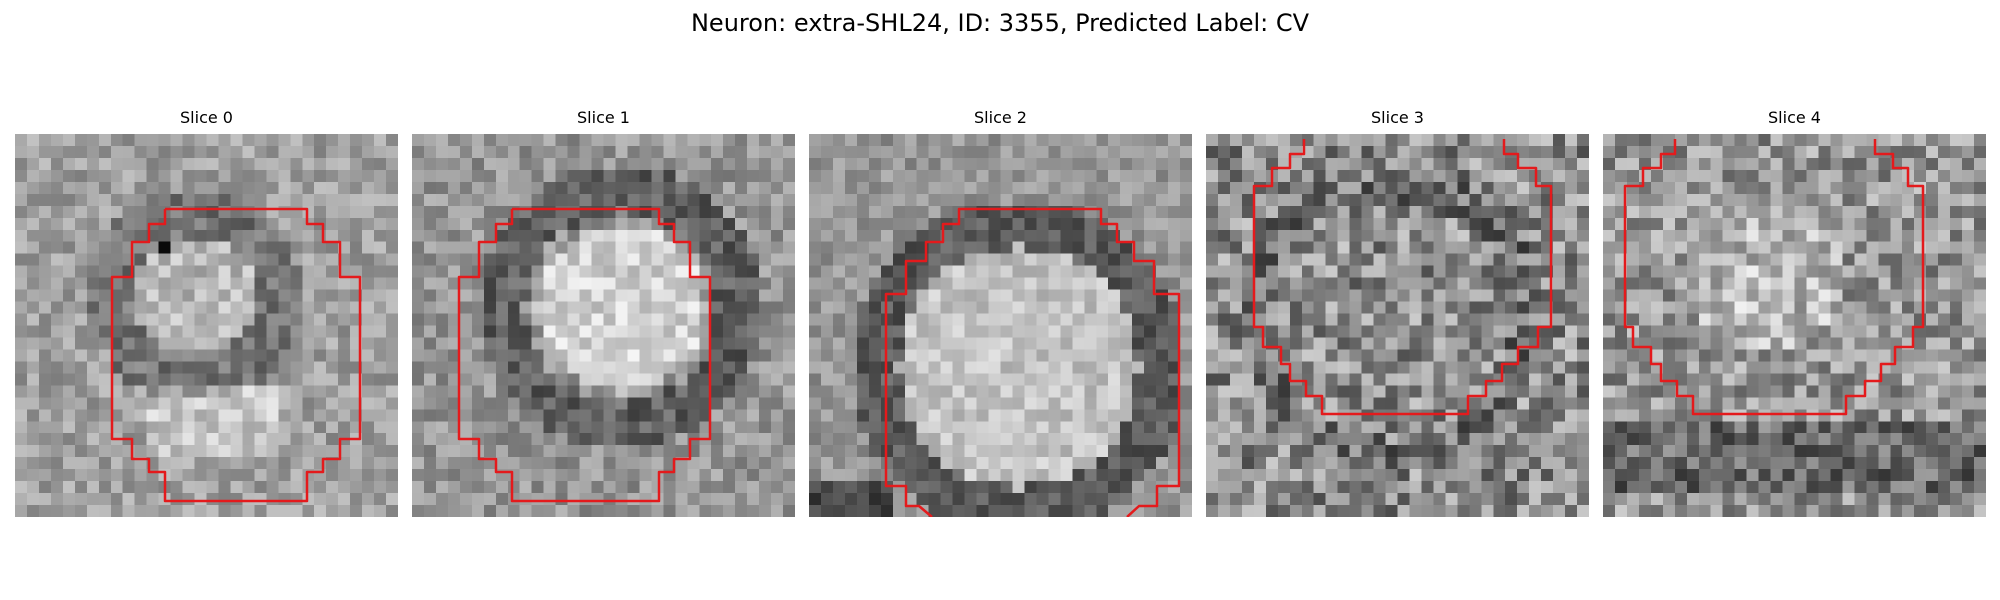 Image resolution: width=2000 pixels, height=600 pixels. I want to click on slice-panel-1: Slice 1, so click(603, 313).